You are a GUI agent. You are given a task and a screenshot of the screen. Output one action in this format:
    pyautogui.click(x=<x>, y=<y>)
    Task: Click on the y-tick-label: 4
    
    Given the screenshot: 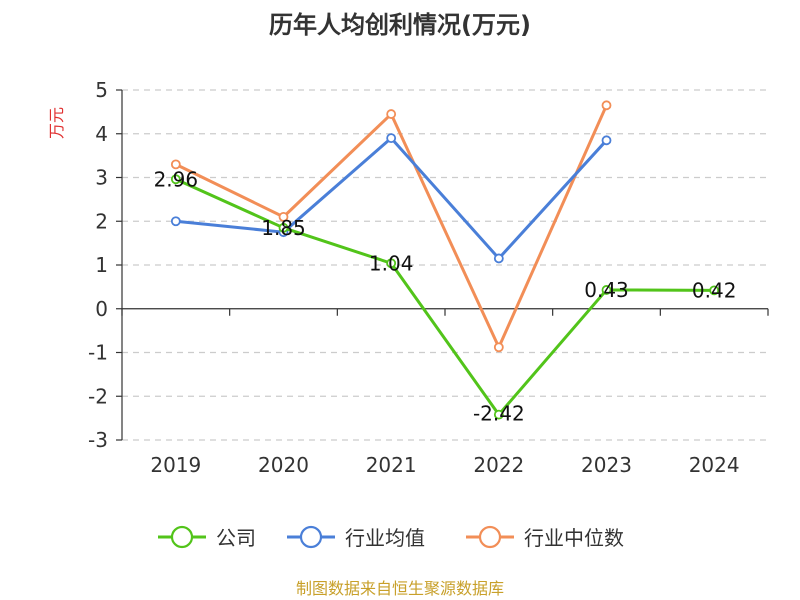 What is the action you would take?
    pyautogui.click(x=101, y=134)
    